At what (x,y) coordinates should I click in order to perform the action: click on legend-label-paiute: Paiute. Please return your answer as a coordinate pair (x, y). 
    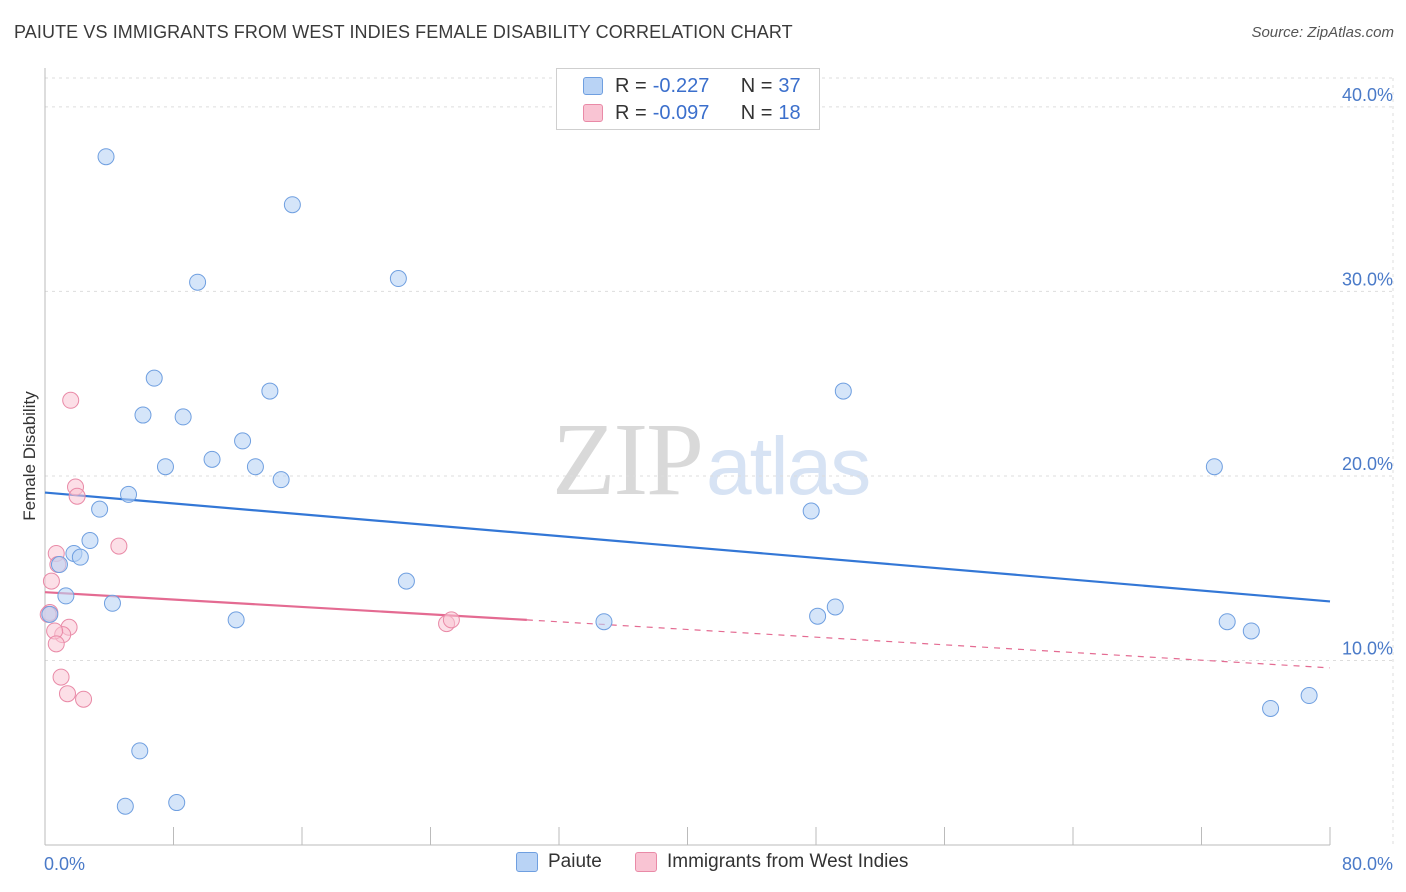
    Looking at the image, I should click on (575, 861).